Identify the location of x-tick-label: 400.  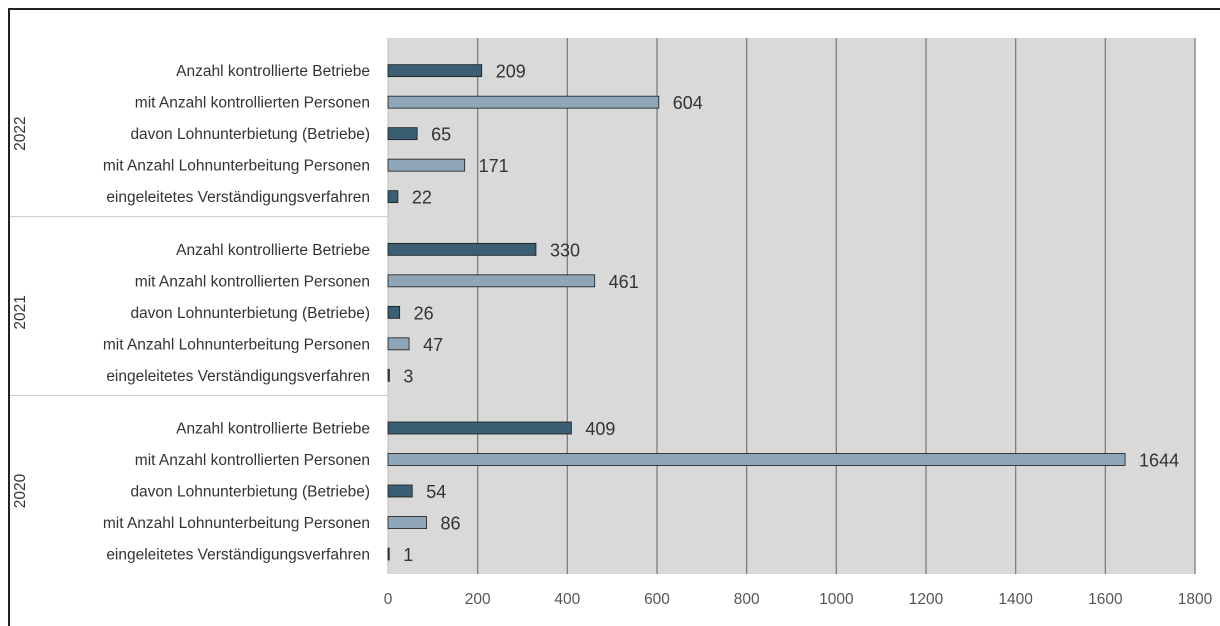
(567, 599).